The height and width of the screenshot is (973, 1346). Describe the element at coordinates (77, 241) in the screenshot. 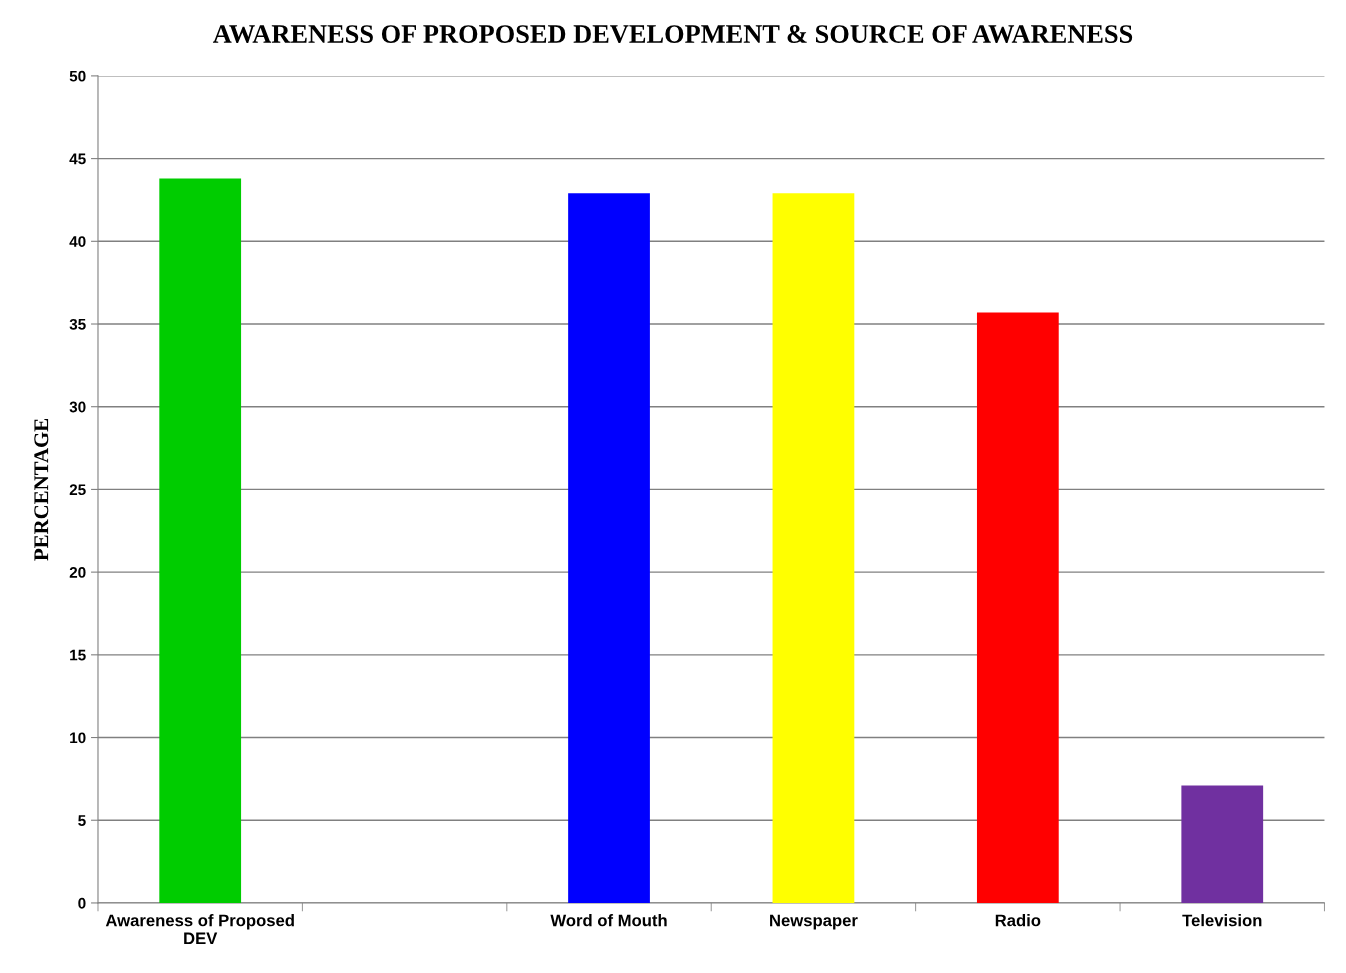

I see `y-tick-label: 40` at that location.